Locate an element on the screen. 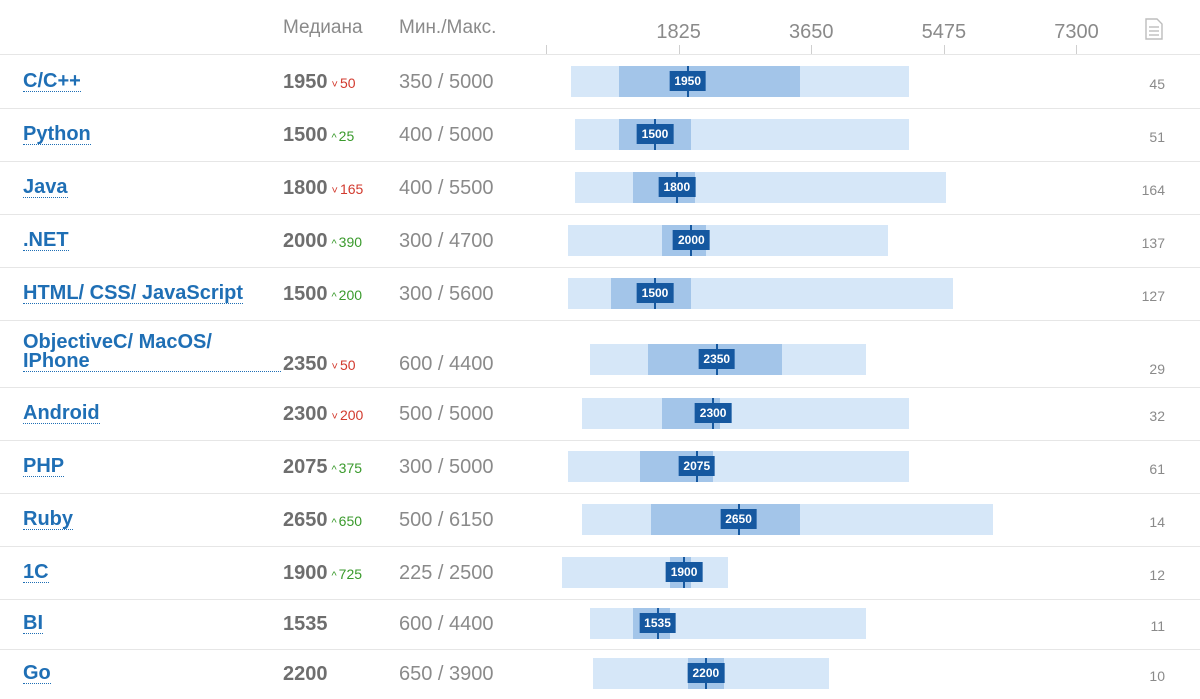  language-link: Go is located at coordinates (37, 673).